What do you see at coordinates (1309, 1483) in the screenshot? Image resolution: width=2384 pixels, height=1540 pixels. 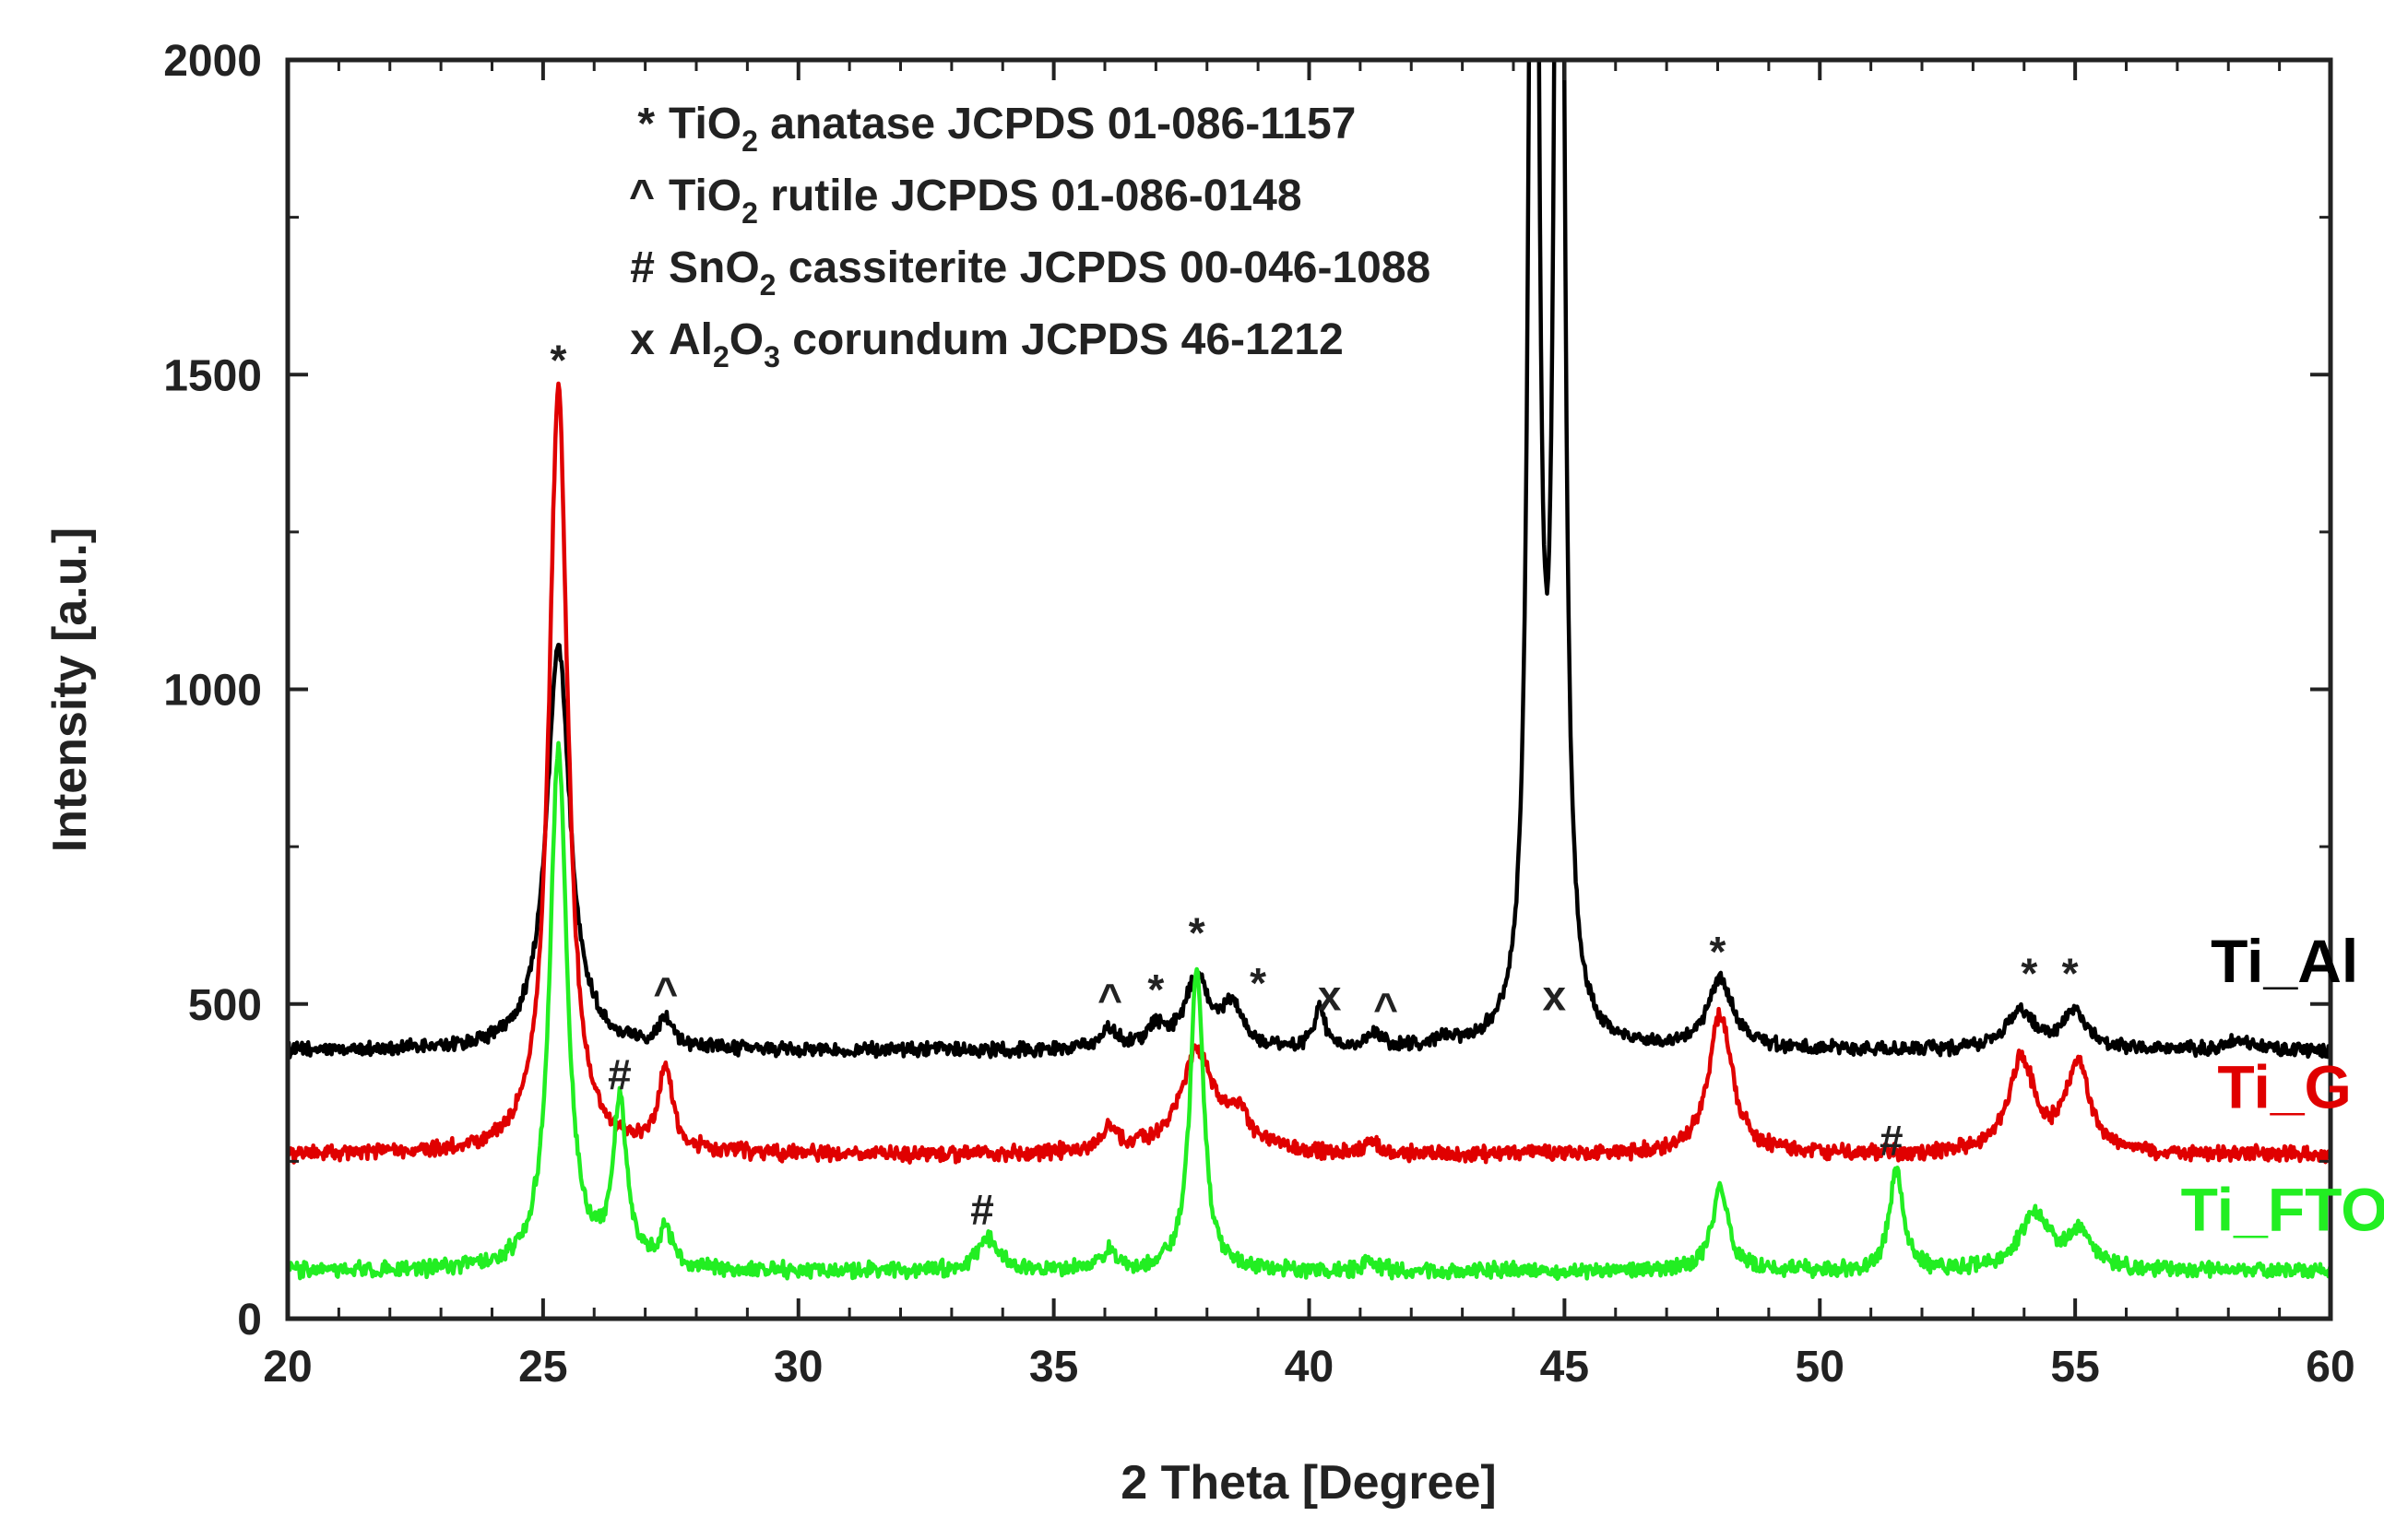 I see `x-axis-title: 2 Theta [Degree]` at bounding box center [1309, 1483].